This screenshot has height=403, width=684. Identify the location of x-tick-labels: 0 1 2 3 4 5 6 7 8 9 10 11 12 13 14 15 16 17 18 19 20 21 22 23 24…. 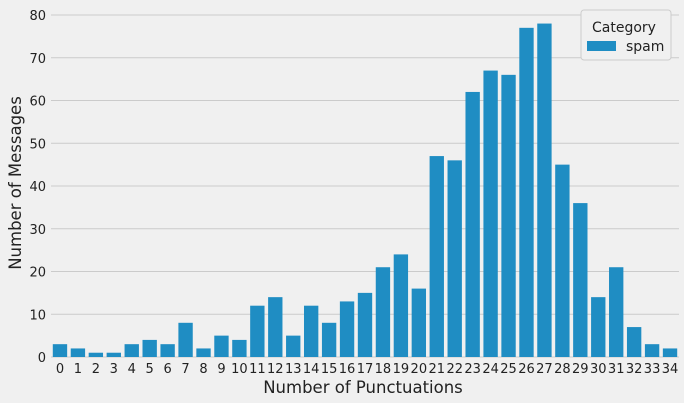
(367, 369).